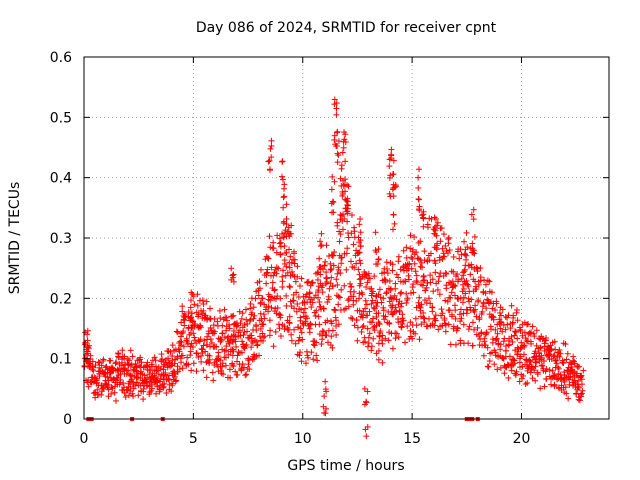 The width and height of the screenshot is (640, 480). What do you see at coordinates (61, 299) in the screenshot?
I see `y-tick-label: 0.2` at bounding box center [61, 299].